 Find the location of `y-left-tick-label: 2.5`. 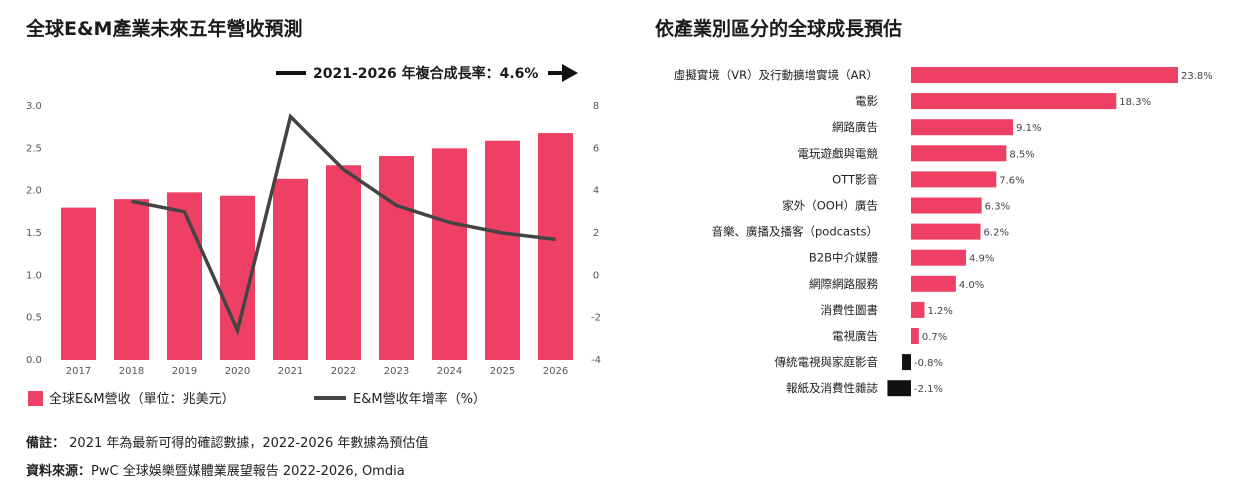

y-left-tick-label: 2.5 is located at coordinates (34, 148).